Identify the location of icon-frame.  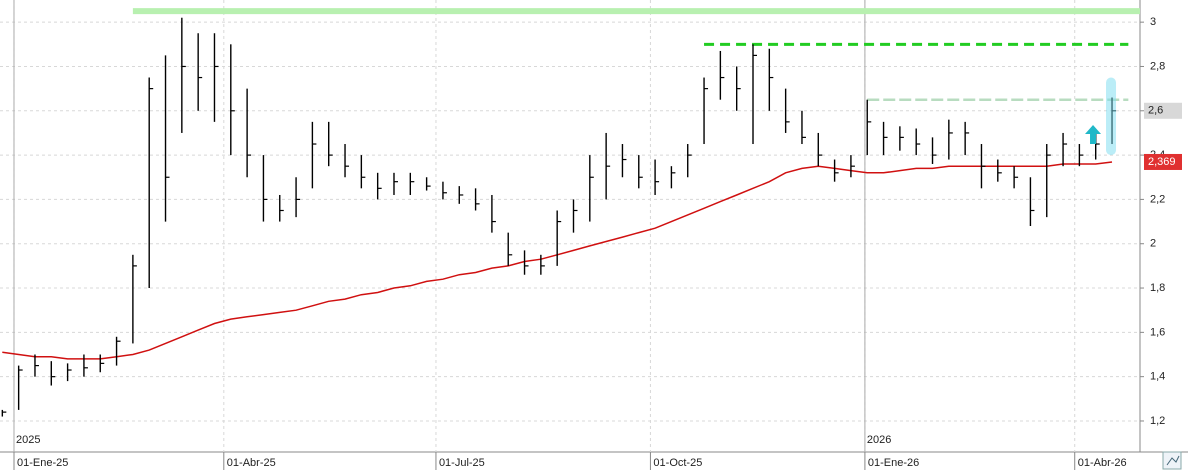
(1172, 460).